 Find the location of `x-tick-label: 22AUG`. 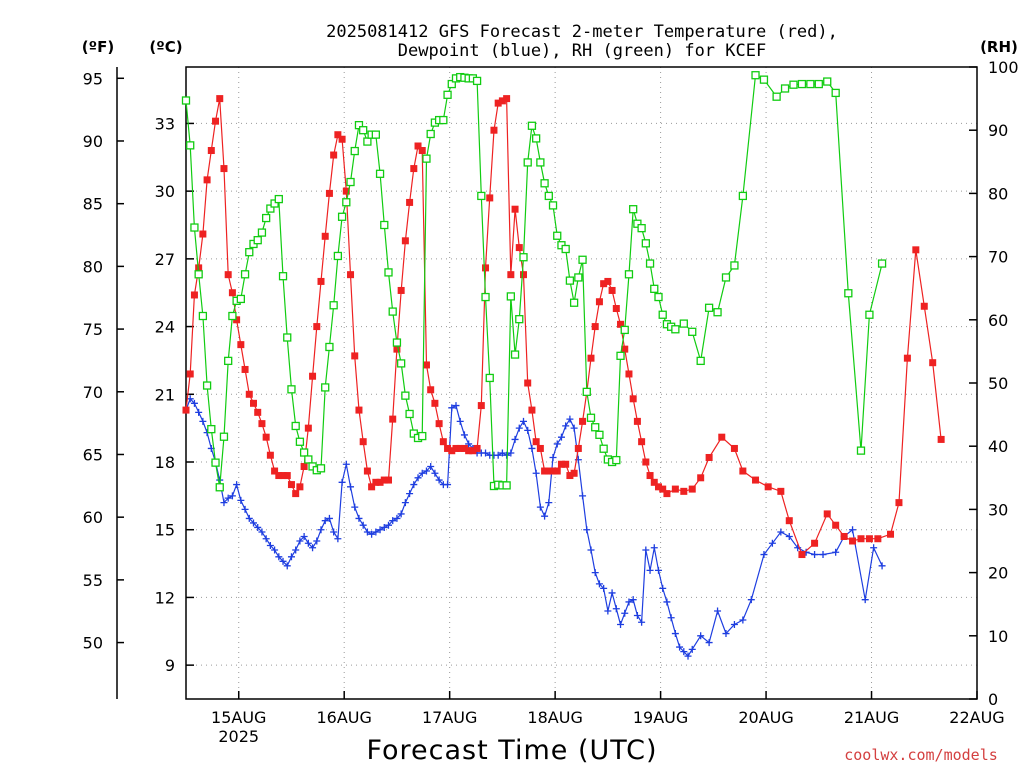

x-tick-label: 22AUG is located at coordinates (976, 717).